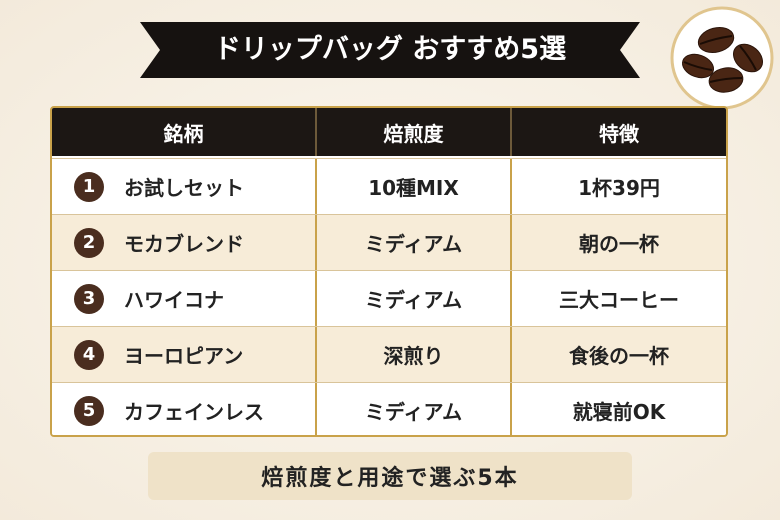 The width and height of the screenshot is (780, 520). I want to click on feature-cell: 朝の一杯, so click(619, 244).